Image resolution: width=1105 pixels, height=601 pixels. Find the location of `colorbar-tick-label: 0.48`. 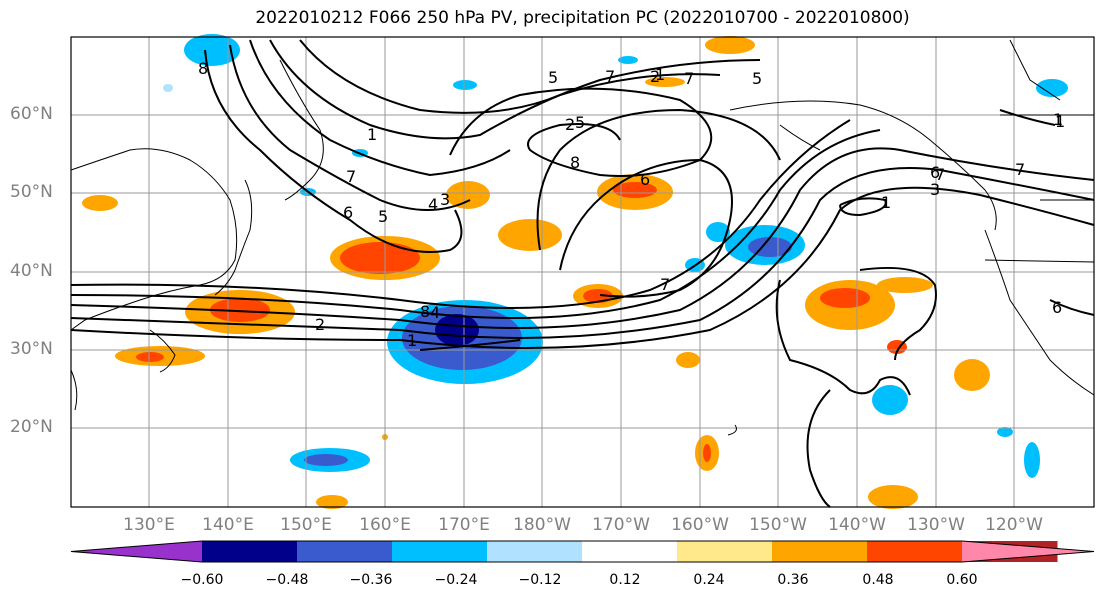

colorbar-tick-label: 0.48 is located at coordinates (878, 580).